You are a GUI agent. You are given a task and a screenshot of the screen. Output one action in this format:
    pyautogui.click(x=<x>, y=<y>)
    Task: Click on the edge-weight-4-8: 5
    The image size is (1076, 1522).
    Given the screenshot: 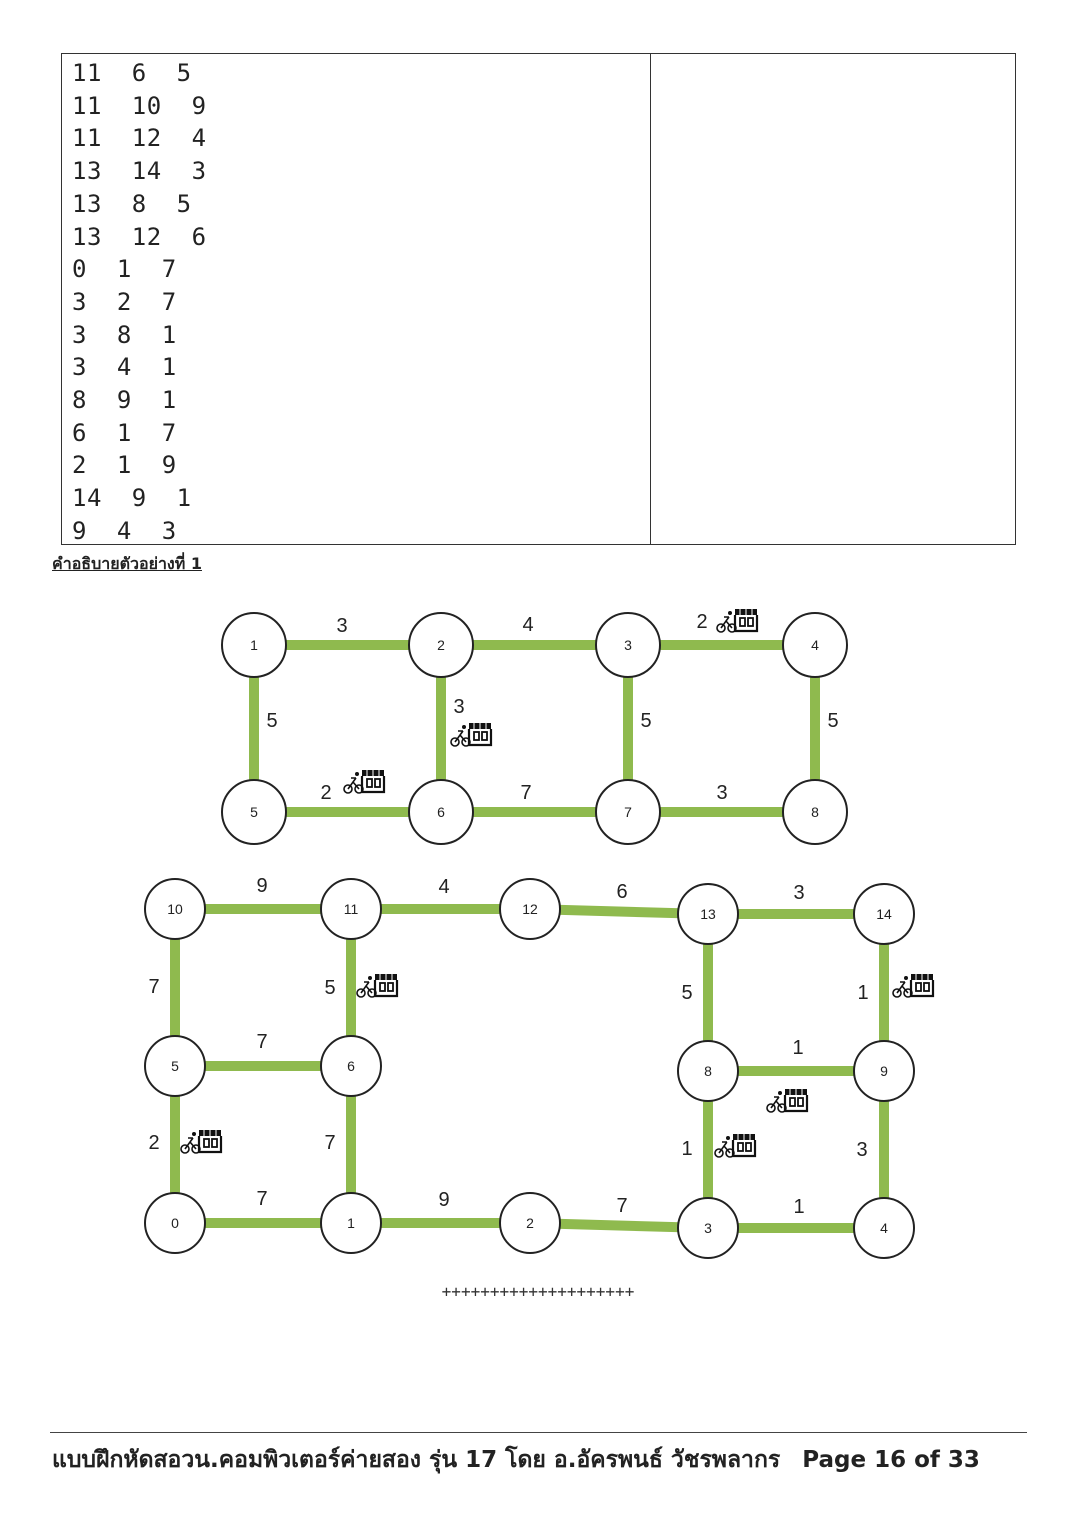 What is the action you would take?
    pyautogui.click(x=832, y=721)
    